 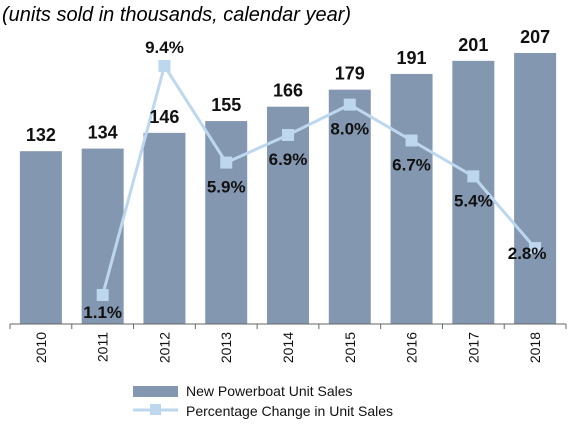 I want to click on x-tick-label: 2018, so click(x=535, y=347).